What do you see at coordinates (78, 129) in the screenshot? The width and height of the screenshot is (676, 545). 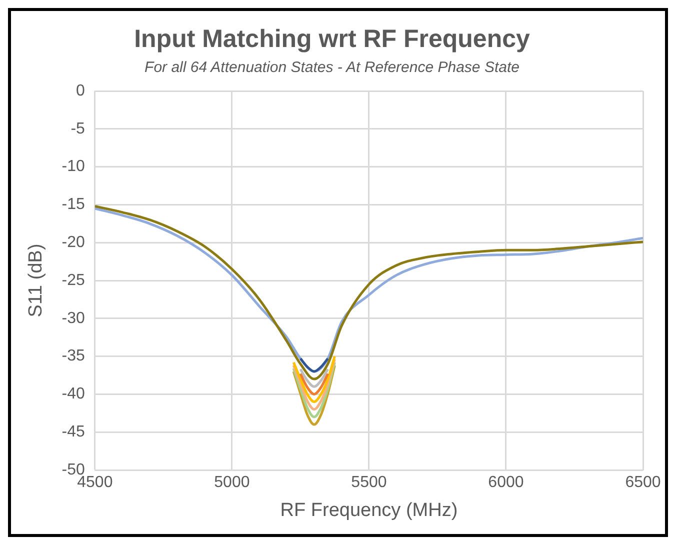 I see `y-tick-label: -5` at bounding box center [78, 129].